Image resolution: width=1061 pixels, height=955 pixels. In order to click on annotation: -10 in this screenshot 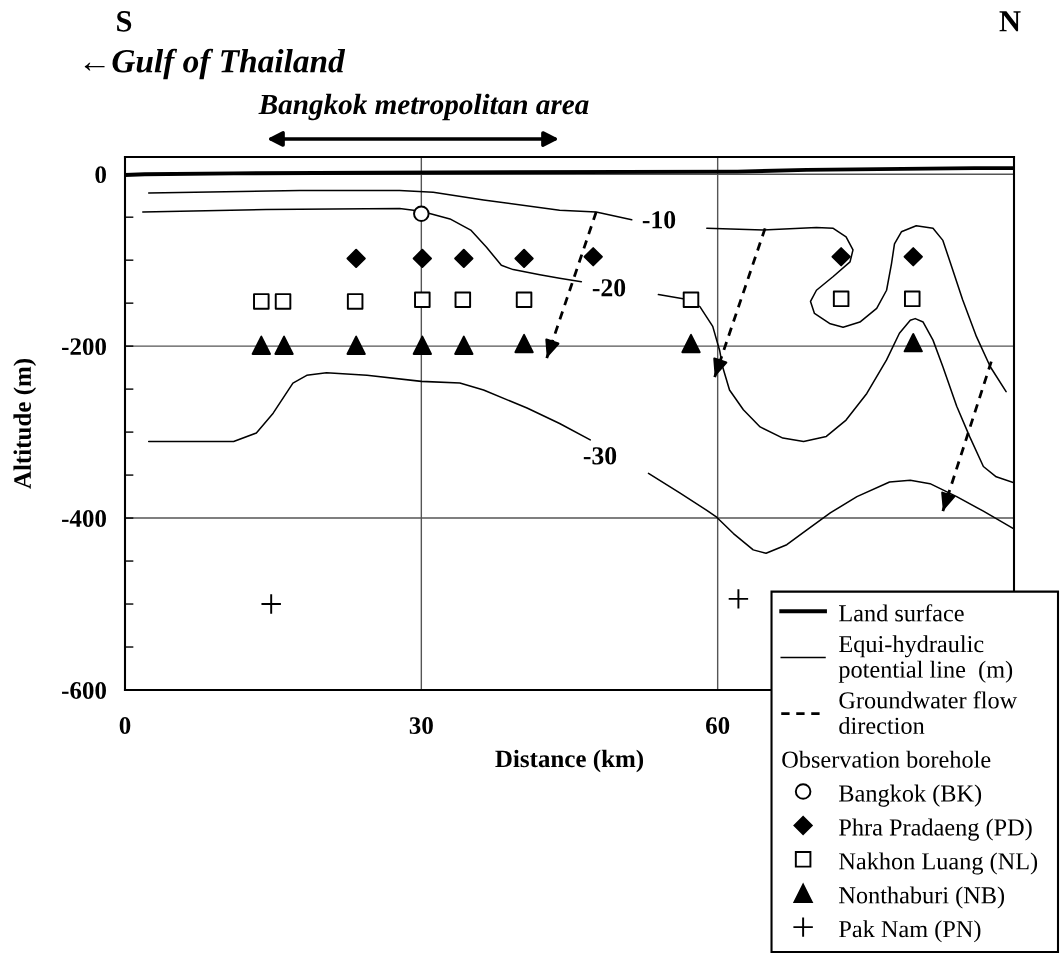, I will do `click(659, 220)`.